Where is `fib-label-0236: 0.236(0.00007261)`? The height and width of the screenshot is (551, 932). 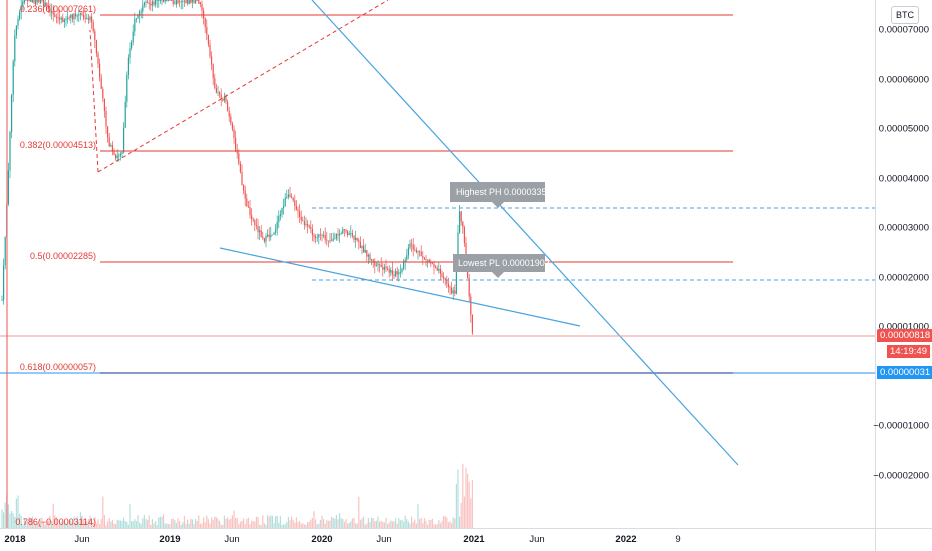 fib-label-0236: 0.236(0.00007261) is located at coordinates (58, 9).